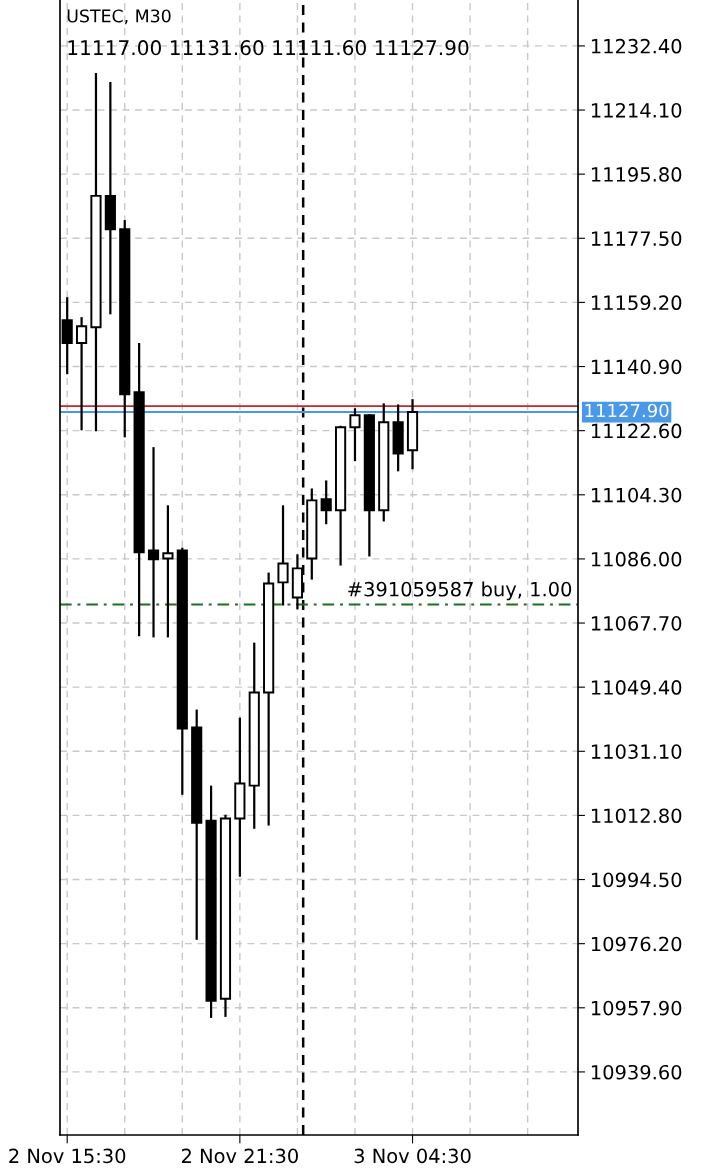 The width and height of the screenshot is (720, 1169). What do you see at coordinates (636, 880) in the screenshot?
I see `y-tick-label: 10994.50` at bounding box center [636, 880].